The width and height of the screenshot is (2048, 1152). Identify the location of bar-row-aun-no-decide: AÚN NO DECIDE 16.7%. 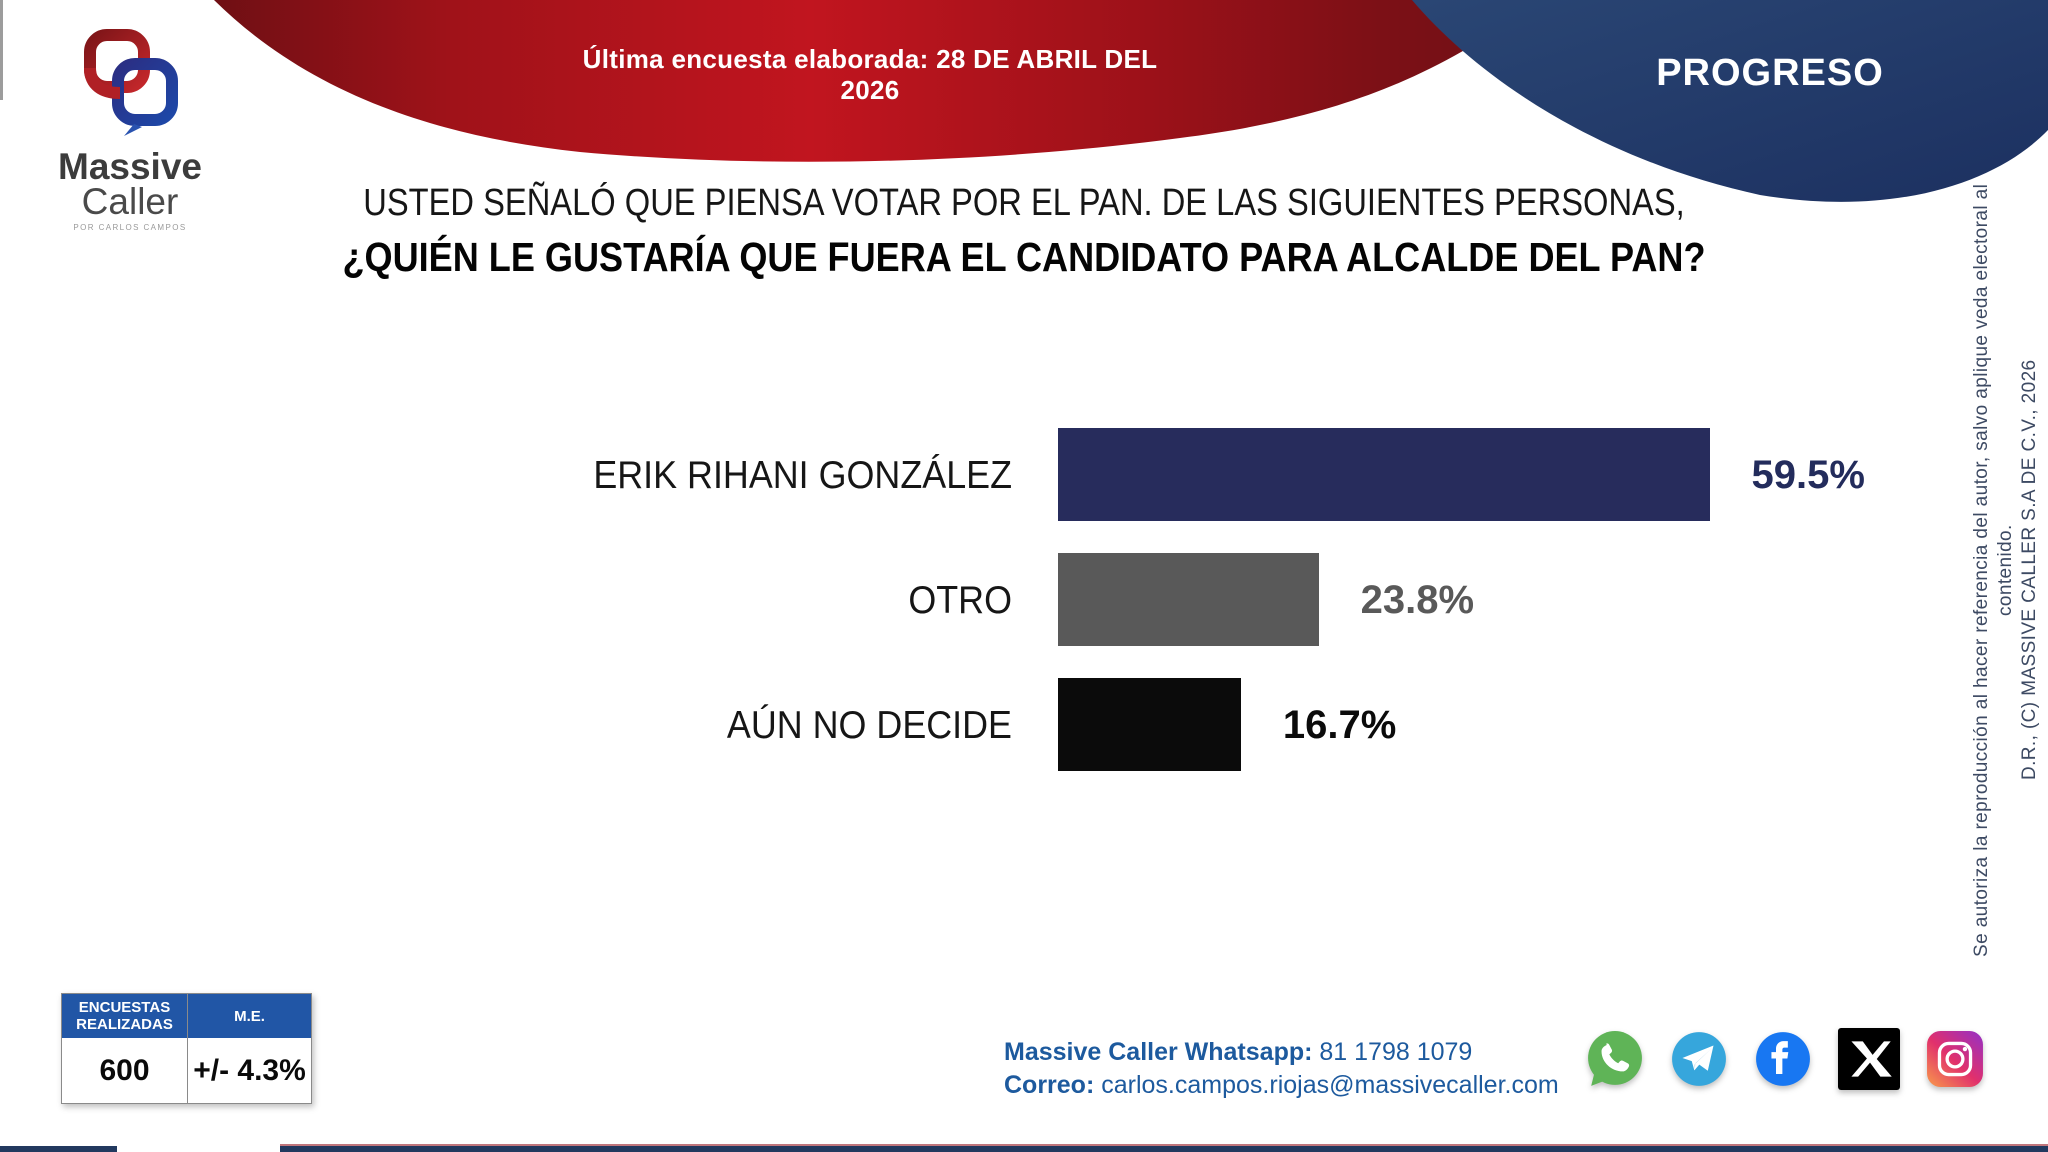
(1024, 724).